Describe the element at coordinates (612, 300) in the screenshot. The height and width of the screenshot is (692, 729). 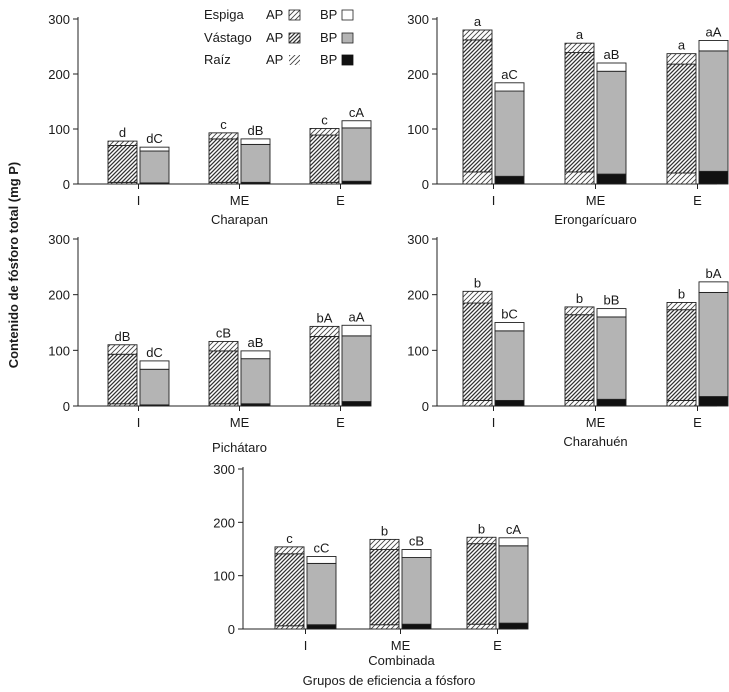
I see `bar-data-label: bB` at that location.